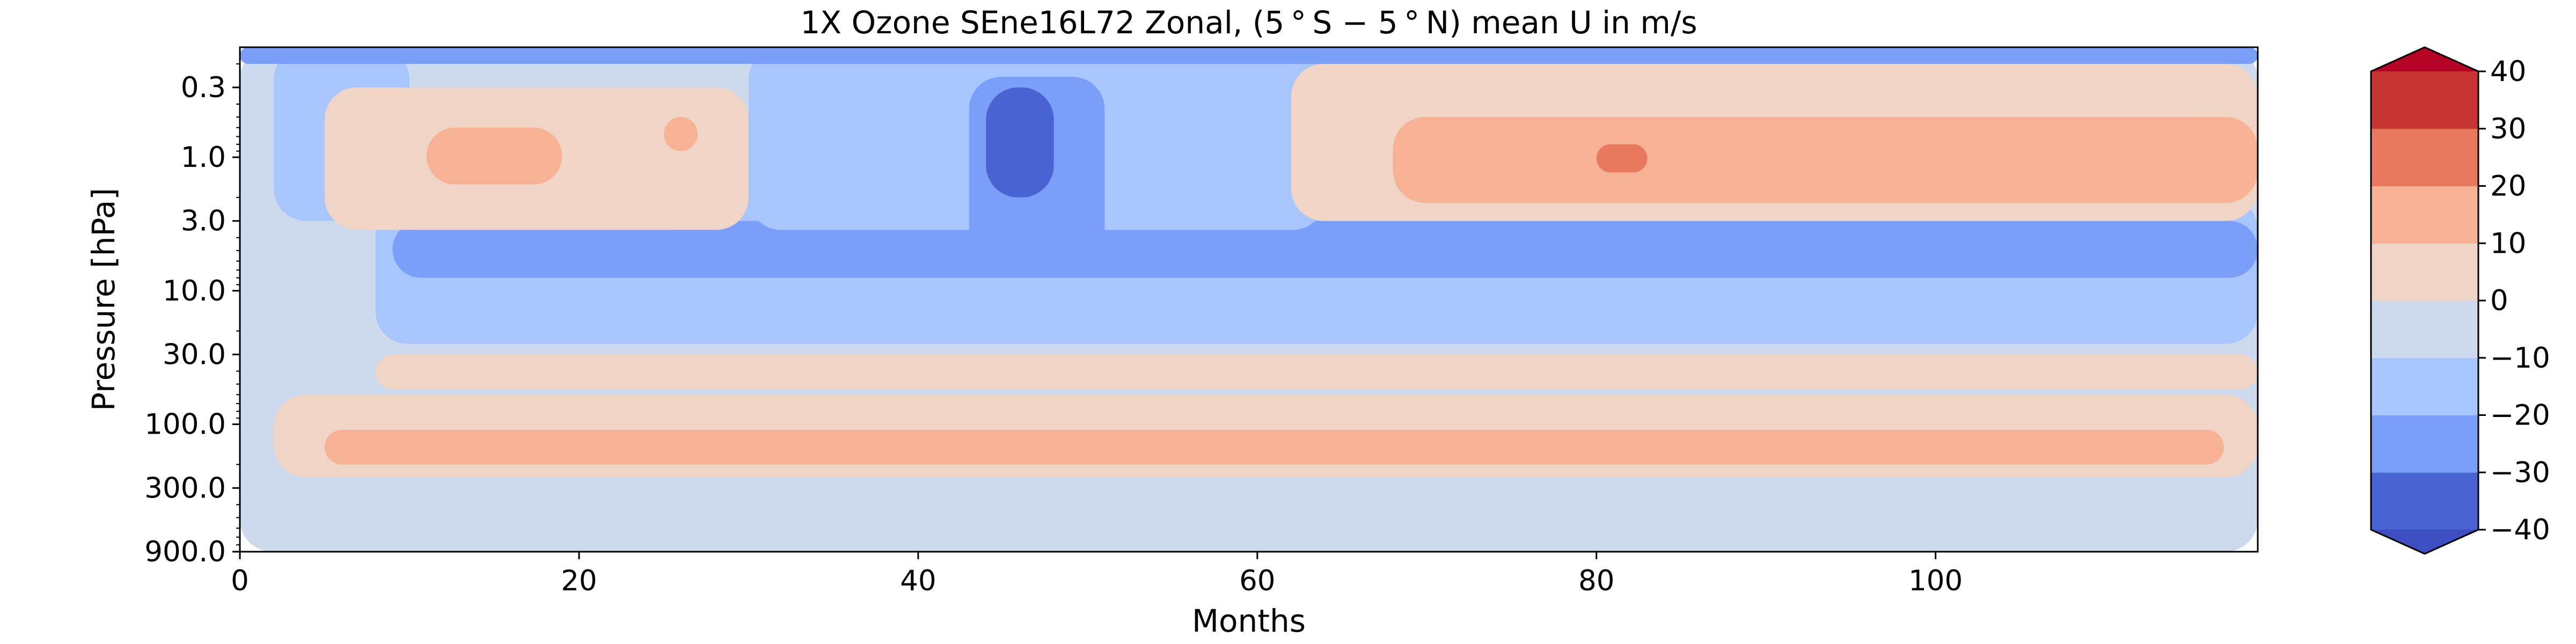 Image resolution: width=2576 pixels, height=644 pixels. I want to click on x-axis: 0 20 40 60 80 100, so click(1097, 574).